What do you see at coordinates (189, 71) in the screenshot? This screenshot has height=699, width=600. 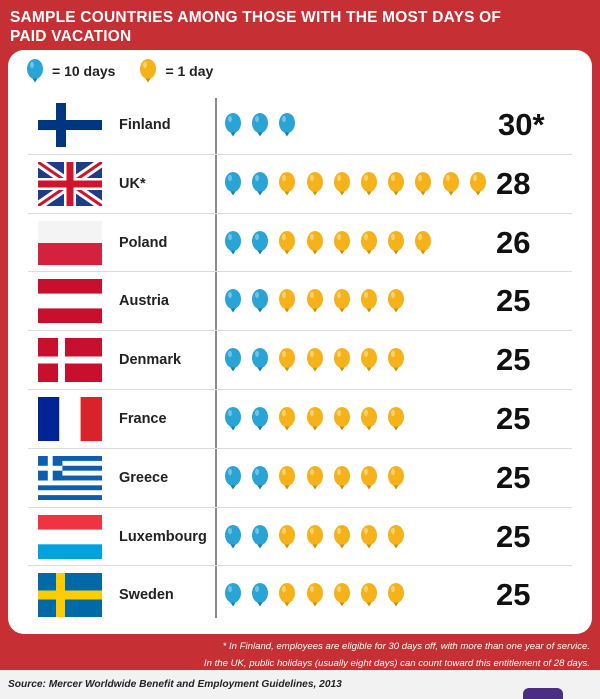 I see `legend-label-1-day: = 1 day` at bounding box center [189, 71].